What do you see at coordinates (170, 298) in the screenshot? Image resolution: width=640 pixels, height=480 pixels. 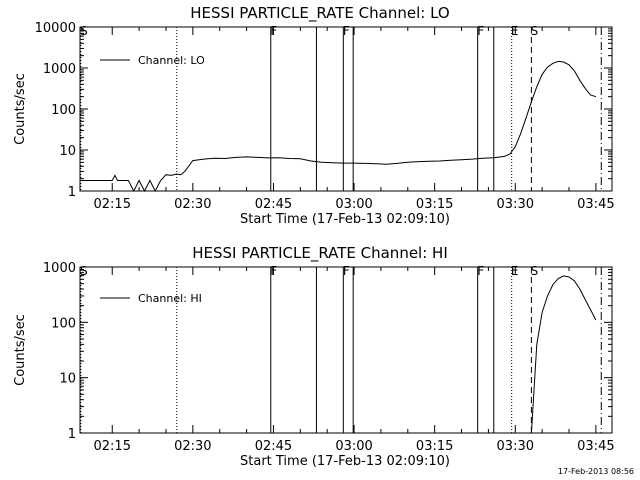 I see `legend-label: Channel: HI` at bounding box center [170, 298].